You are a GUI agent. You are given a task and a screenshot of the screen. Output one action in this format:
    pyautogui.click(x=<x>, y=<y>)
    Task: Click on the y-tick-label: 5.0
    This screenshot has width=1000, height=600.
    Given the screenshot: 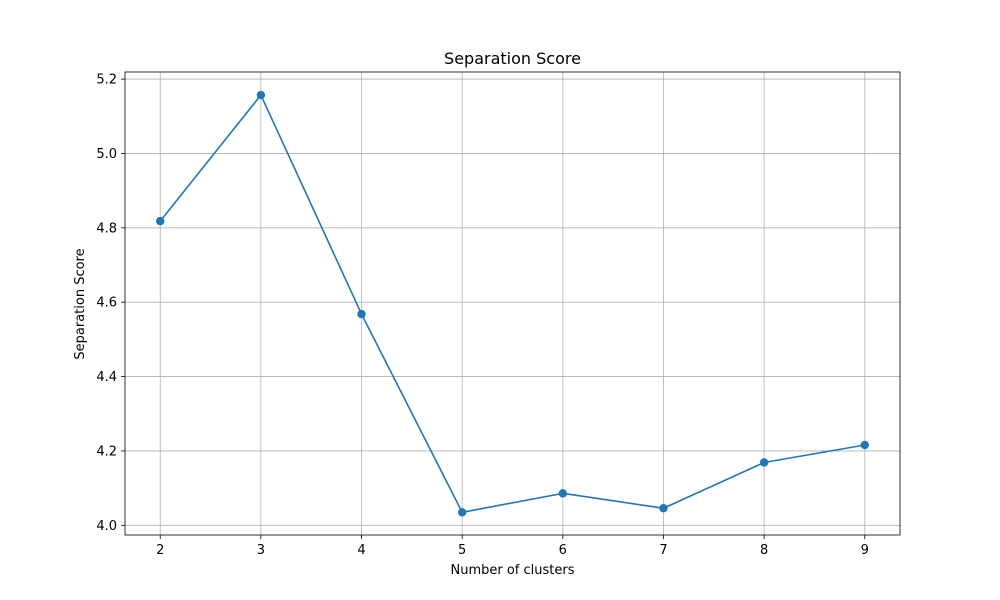 What is the action you would take?
    pyautogui.click(x=106, y=154)
    